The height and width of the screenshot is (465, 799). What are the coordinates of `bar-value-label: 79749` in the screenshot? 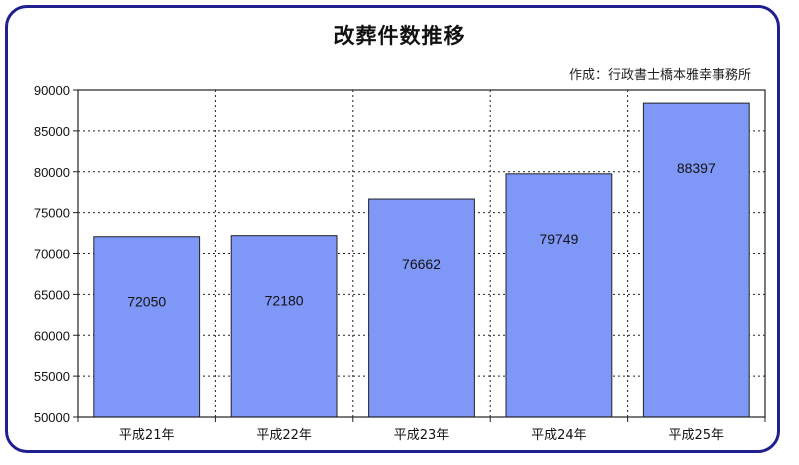 It's located at (558, 239).